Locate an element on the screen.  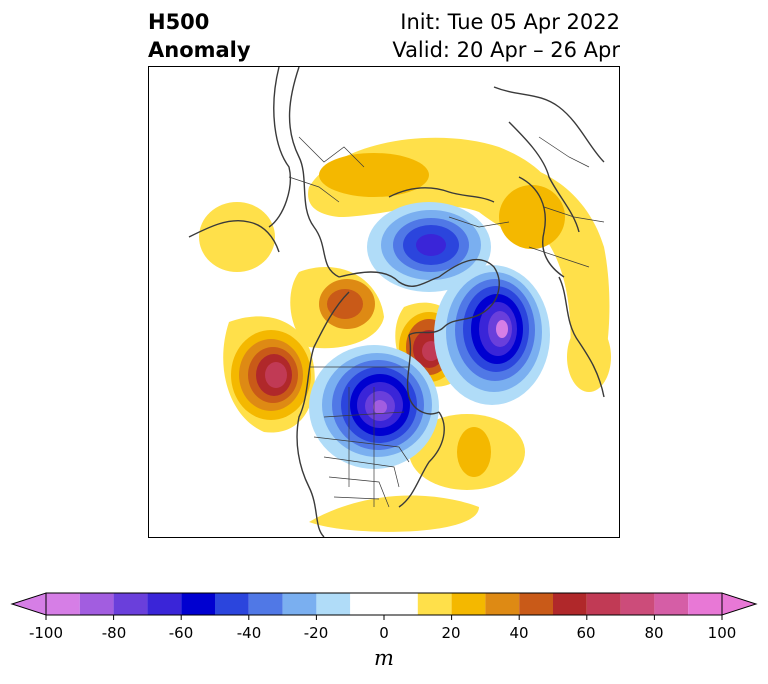
colorbar-unit-label: m is located at coordinates (384, 658).